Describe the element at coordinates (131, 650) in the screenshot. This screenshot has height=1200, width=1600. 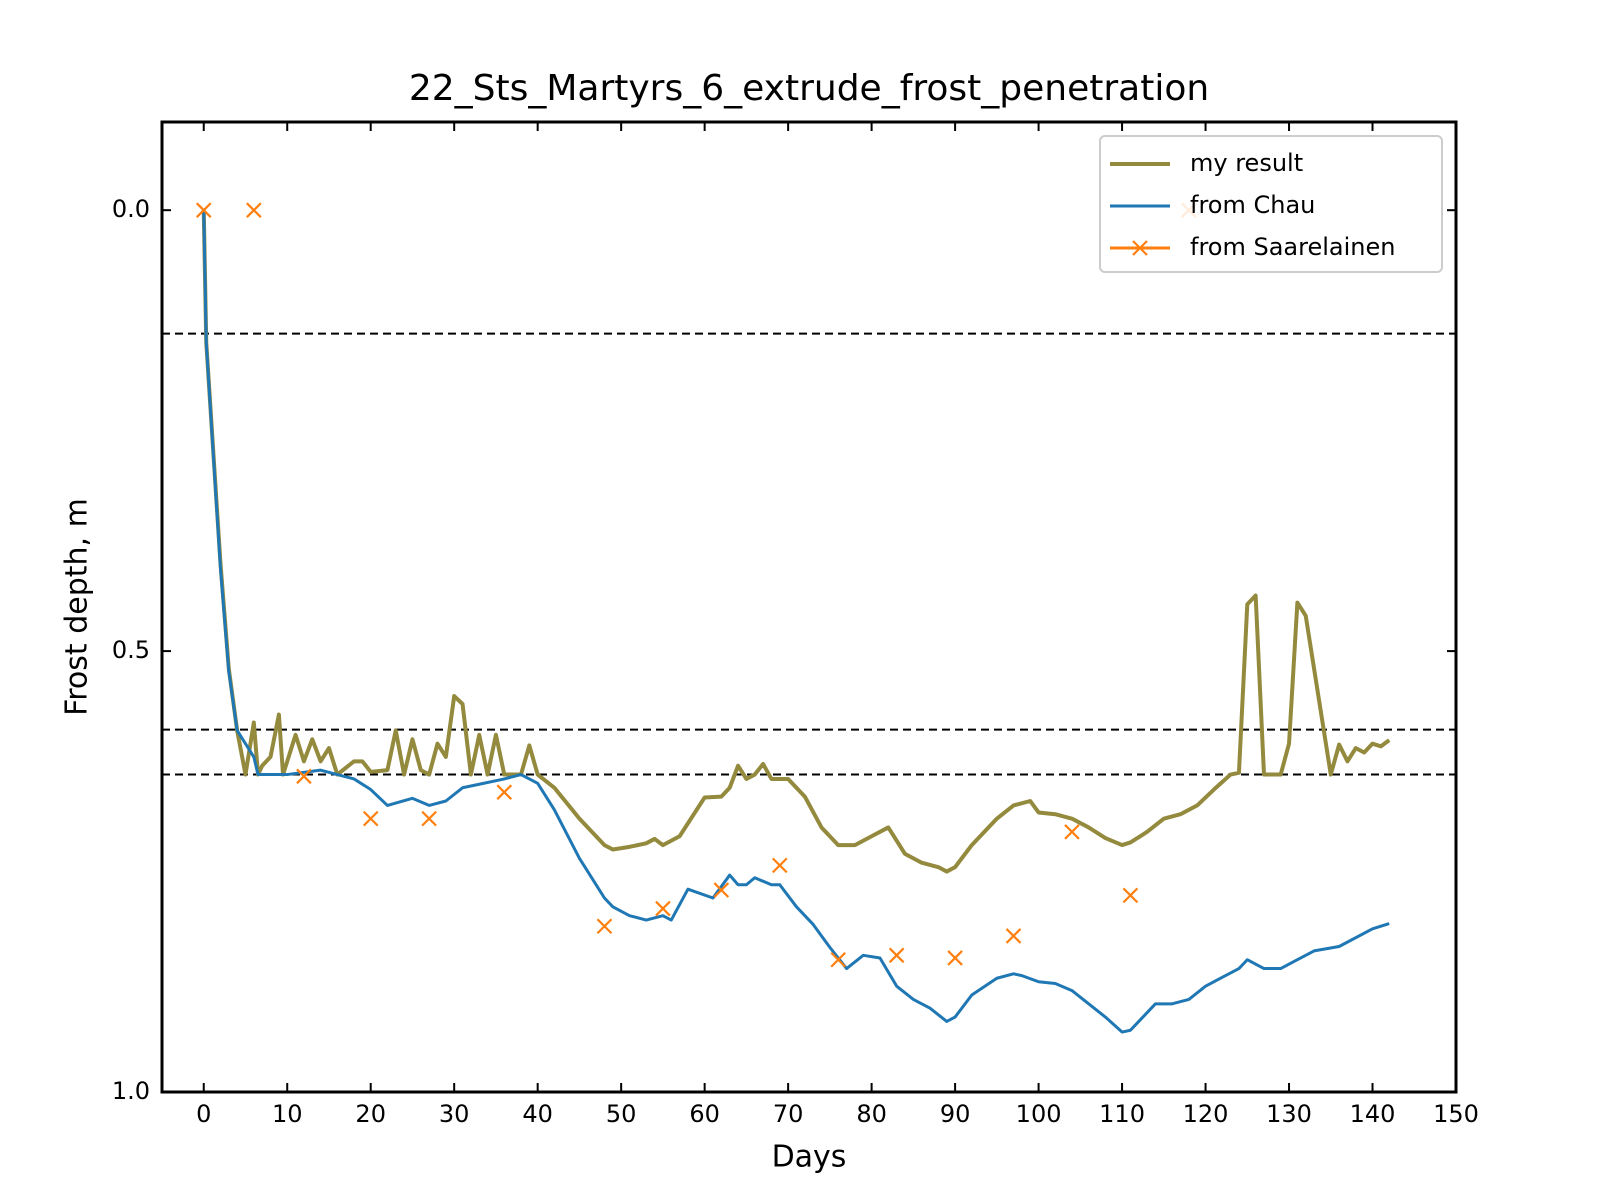
I see `y-tick-label: 0.5` at that location.